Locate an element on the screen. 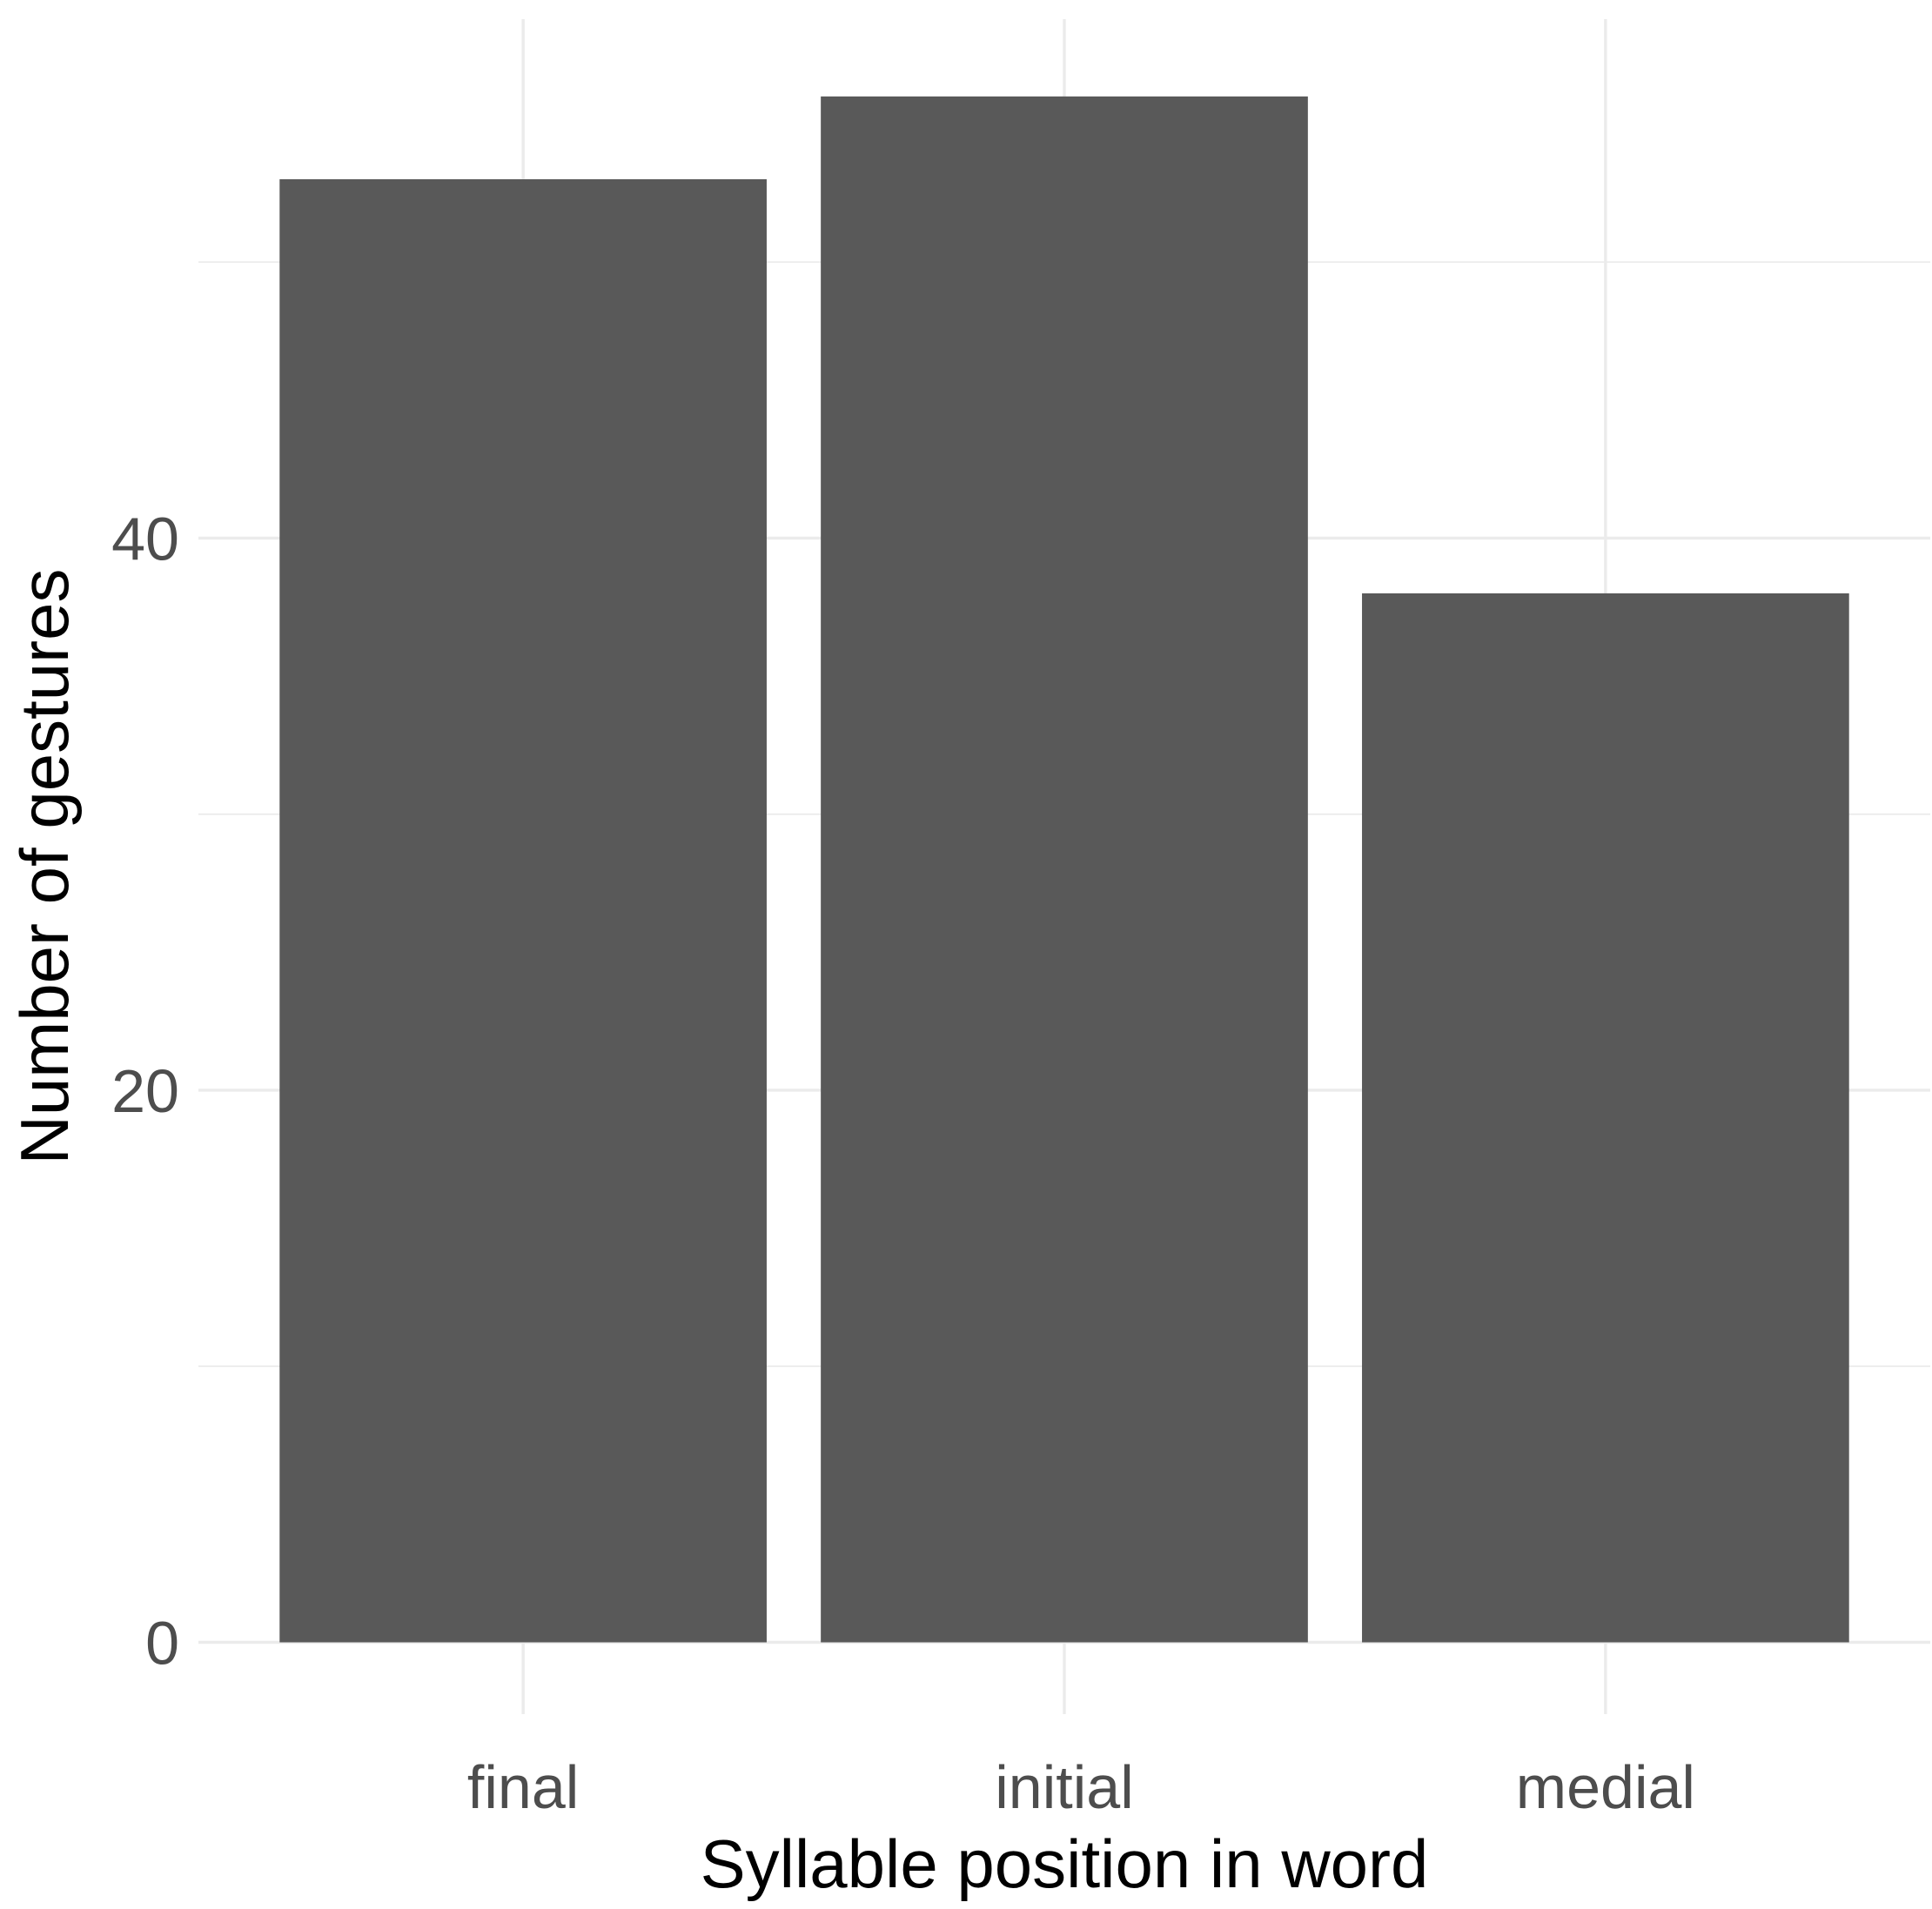  x-tick-label: final is located at coordinates (523, 1787).